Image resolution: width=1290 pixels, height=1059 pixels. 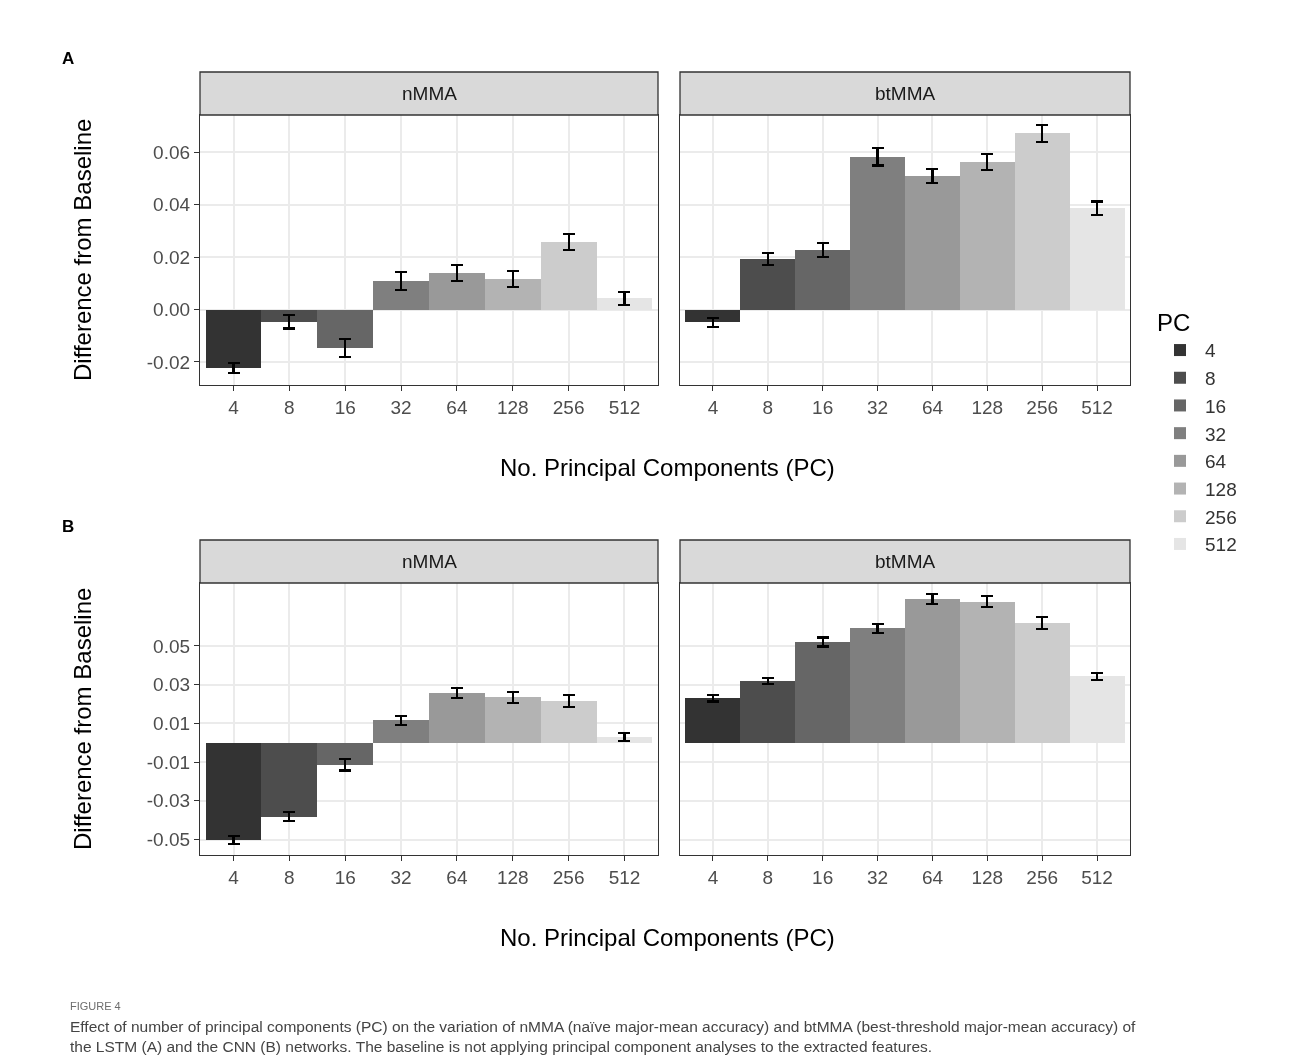 I want to click on legend-label: 256, so click(x=1221, y=517).